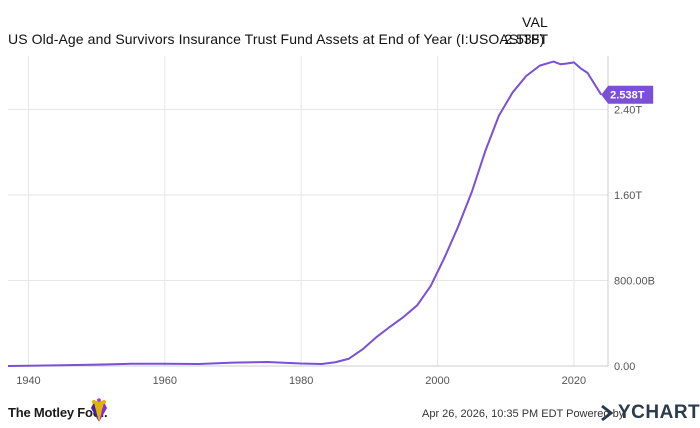 Image resolution: width=700 pixels, height=428 pixels. Describe the element at coordinates (301, 381) in the screenshot. I see `x-tick-label: 1980` at that location.